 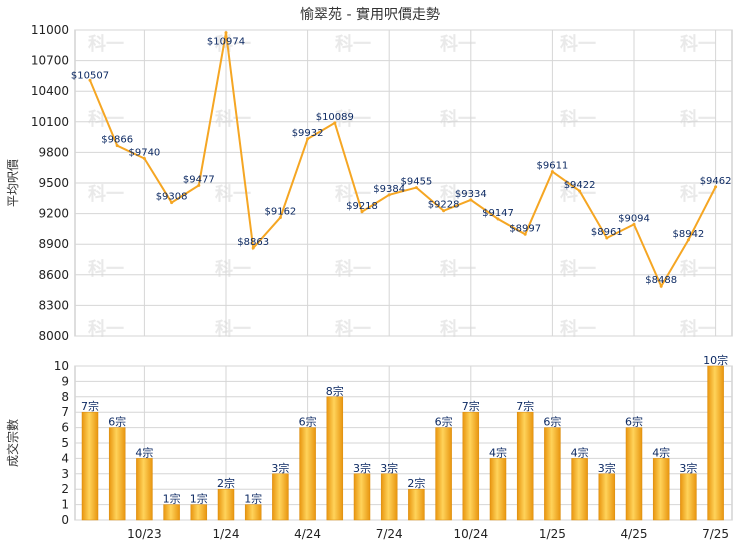 What do you see at coordinates (117, 140) in the screenshot?
I see `price-data-label: $9866` at bounding box center [117, 140].